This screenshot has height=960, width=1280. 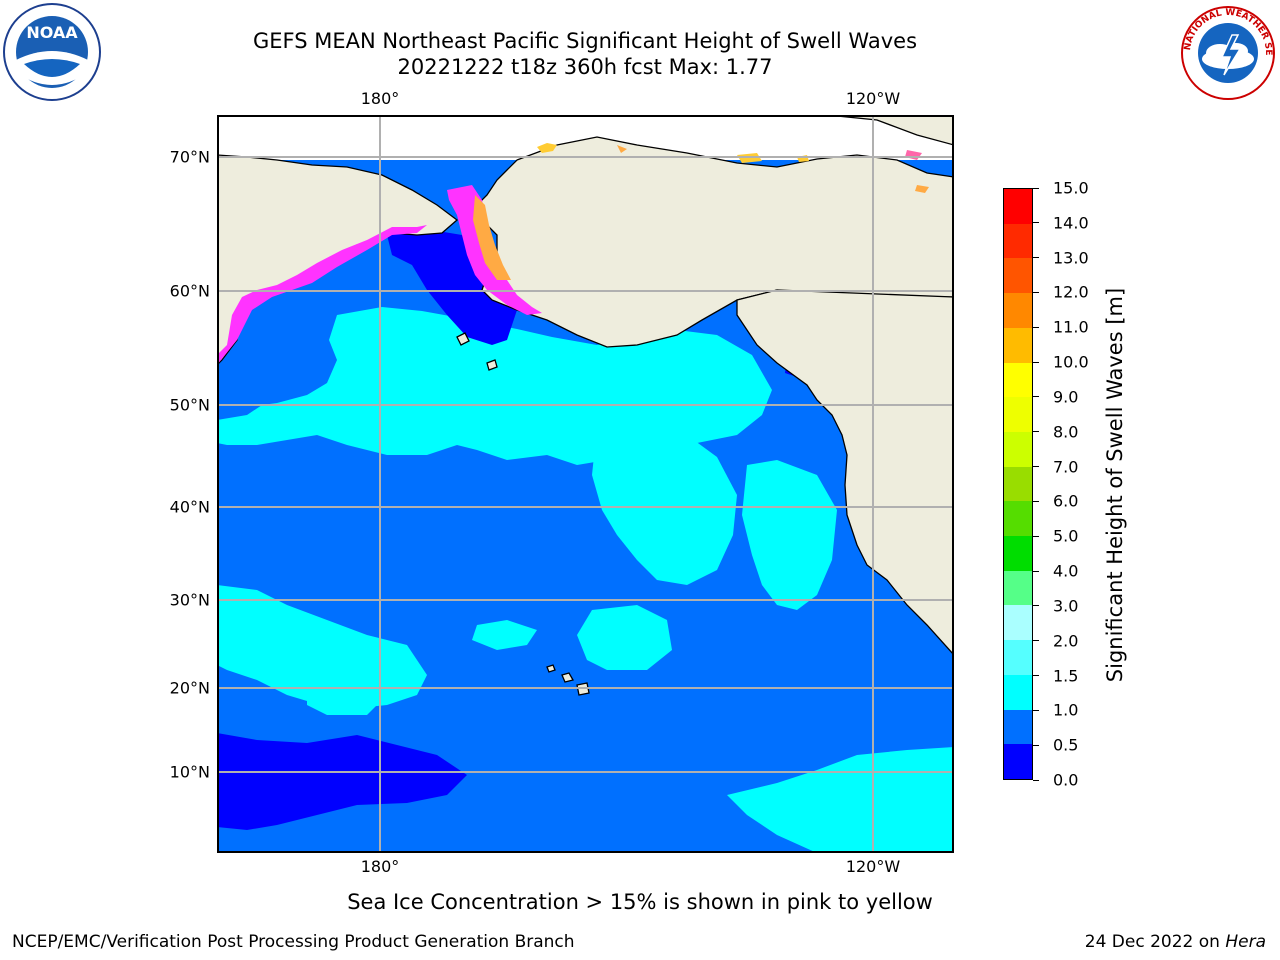 I want to click on colorbar-tick-label: 14.0, so click(x=1071, y=223).